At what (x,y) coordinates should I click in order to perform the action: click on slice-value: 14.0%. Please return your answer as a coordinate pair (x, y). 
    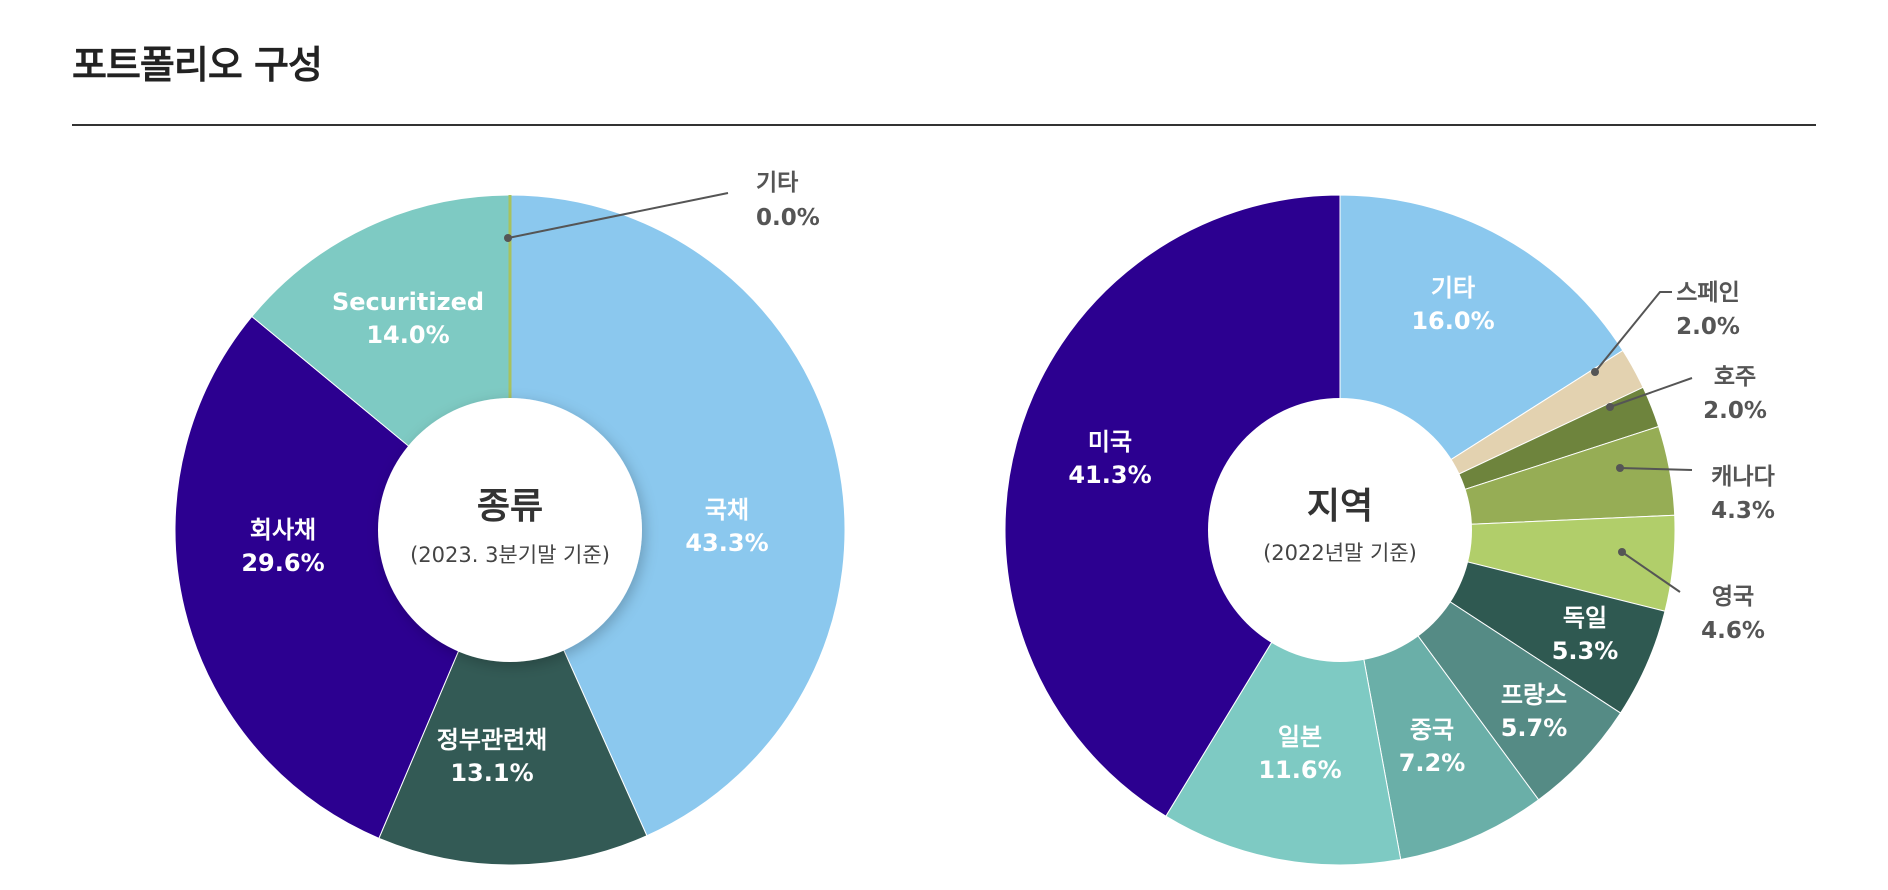
    Looking at the image, I should click on (407, 335).